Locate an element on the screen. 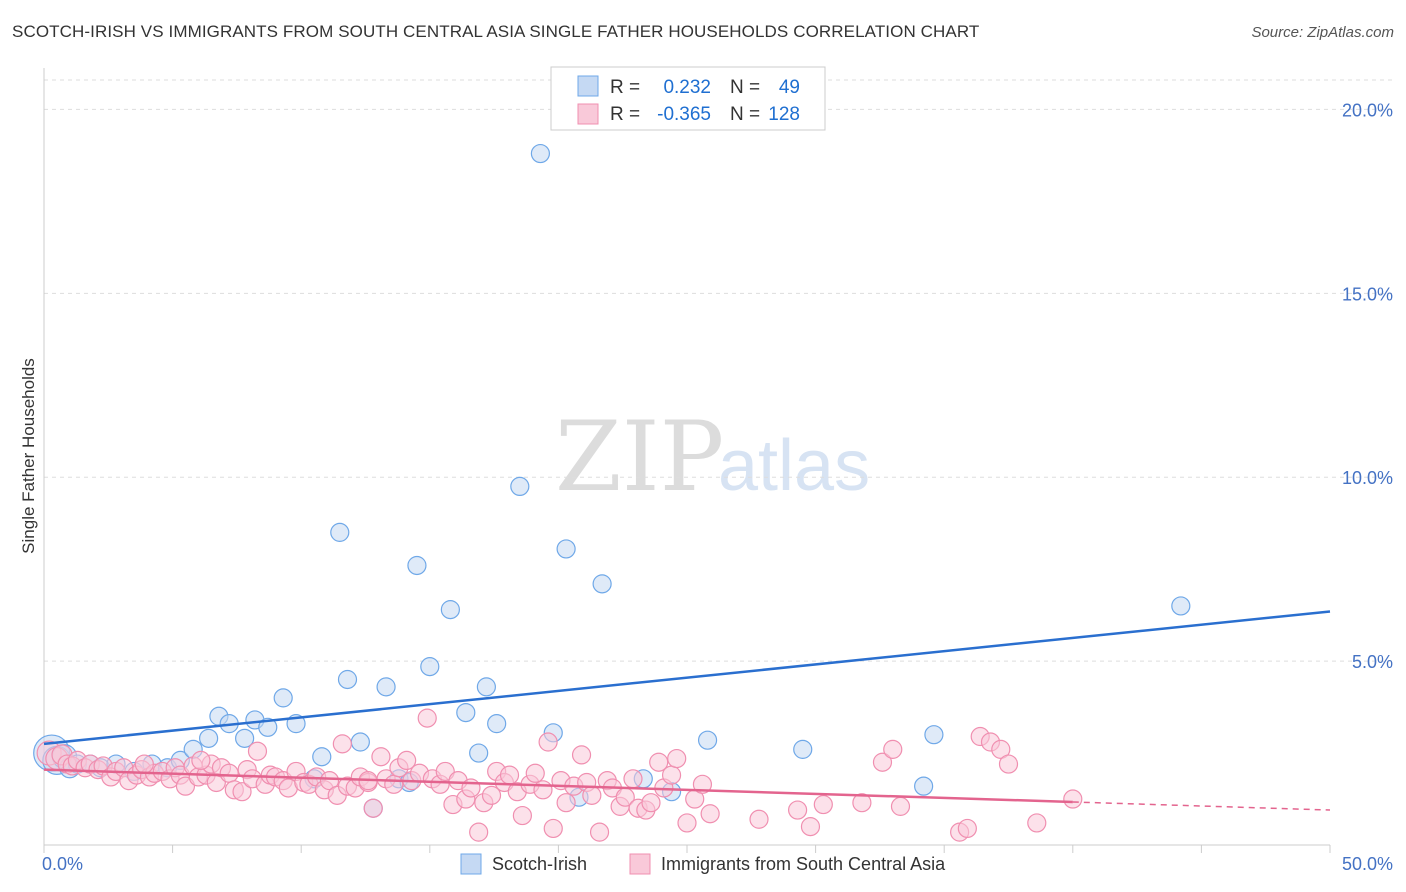  legend-swatch-south-central-asia is located at coordinates (588, 114).